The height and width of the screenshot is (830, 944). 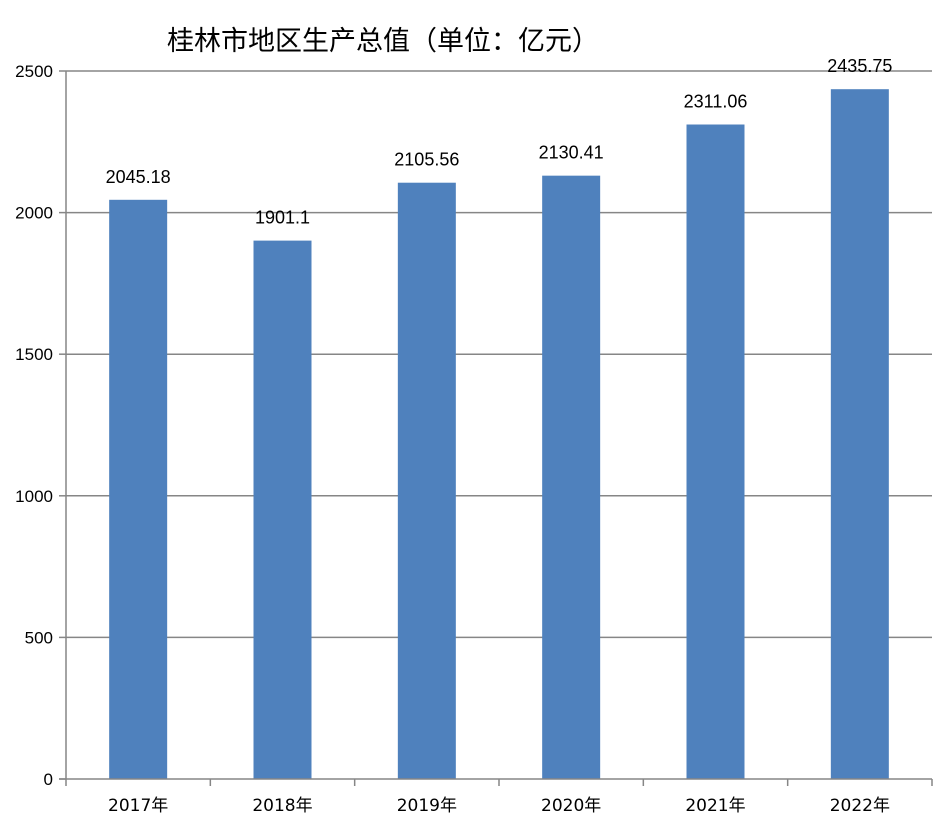 What do you see at coordinates (427, 806) in the screenshot?
I see `x-tick-label: 2019年` at bounding box center [427, 806].